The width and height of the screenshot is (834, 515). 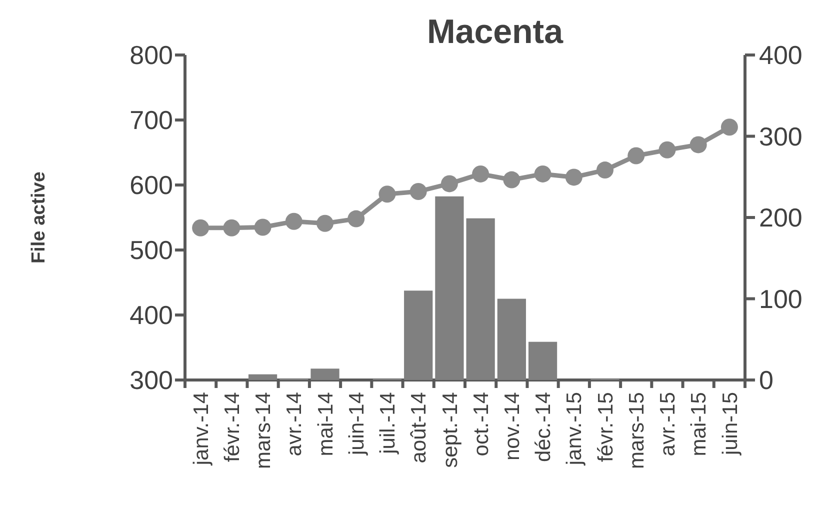 I want to click on x-tick-label: févr.-14, so click(x=232, y=427).